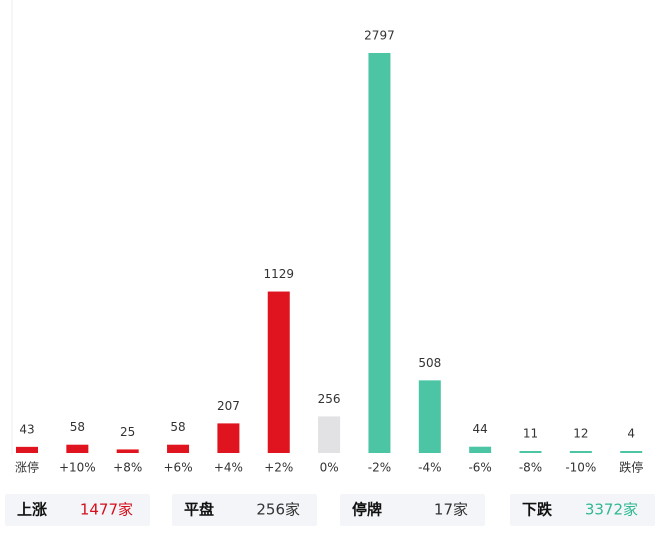 The image size is (660, 533). Describe the element at coordinates (329, 399) in the screenshot. I see `value-label: 256` at that location.